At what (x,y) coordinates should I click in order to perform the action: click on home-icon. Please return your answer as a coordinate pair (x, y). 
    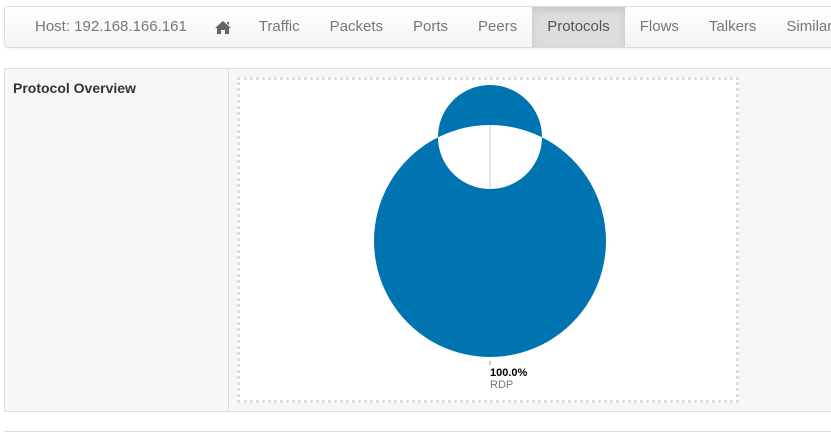
    Looking at the image, I should click on (222, 27).